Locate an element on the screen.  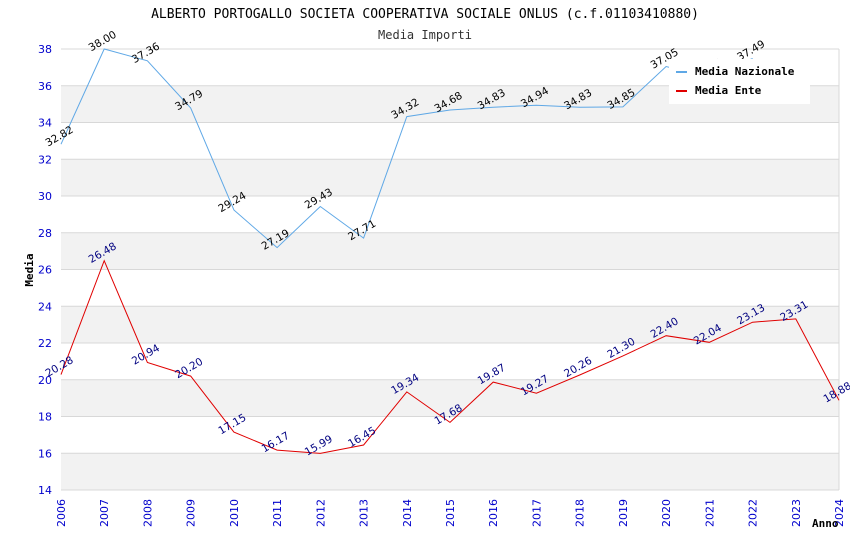
x-tick-label: 2015 is located at coordinates (450, 513).